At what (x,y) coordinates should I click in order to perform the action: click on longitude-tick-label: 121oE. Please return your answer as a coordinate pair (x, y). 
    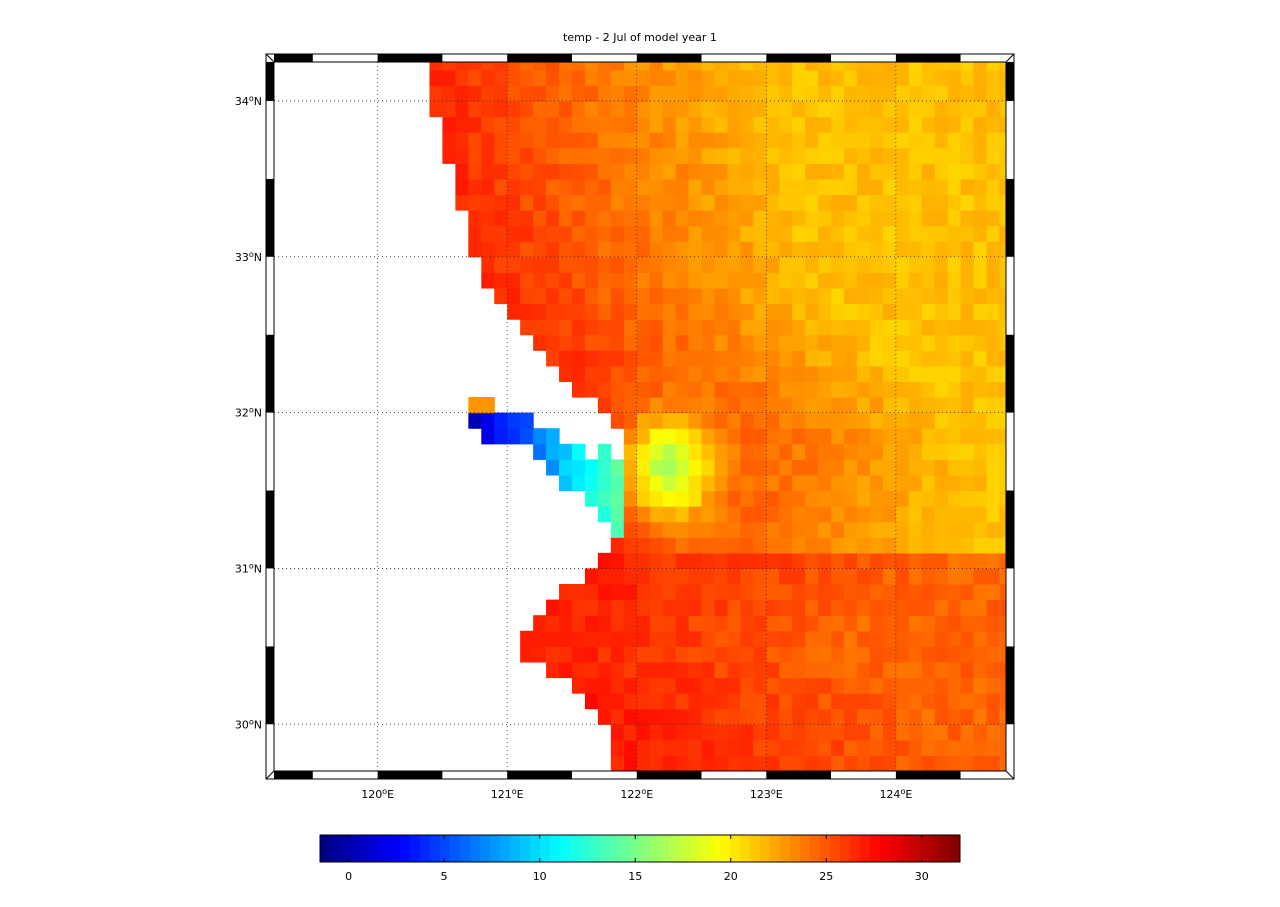
    Looking at the image, I should click on (507, 794).